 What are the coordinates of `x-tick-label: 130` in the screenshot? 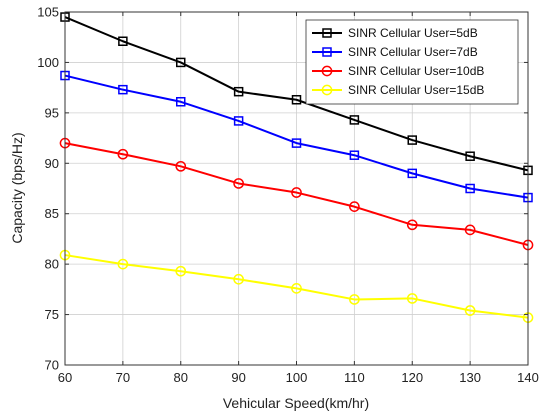 It's located at (470, 377).